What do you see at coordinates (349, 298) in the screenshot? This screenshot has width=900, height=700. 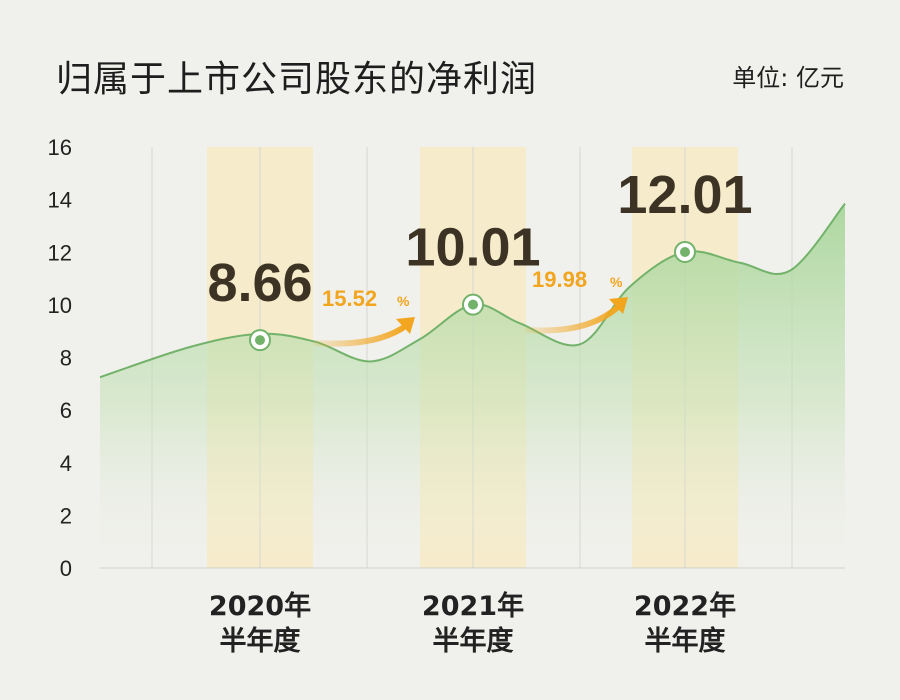 I see `growth-label-1: 15.52` at bounding box center [349, 298].